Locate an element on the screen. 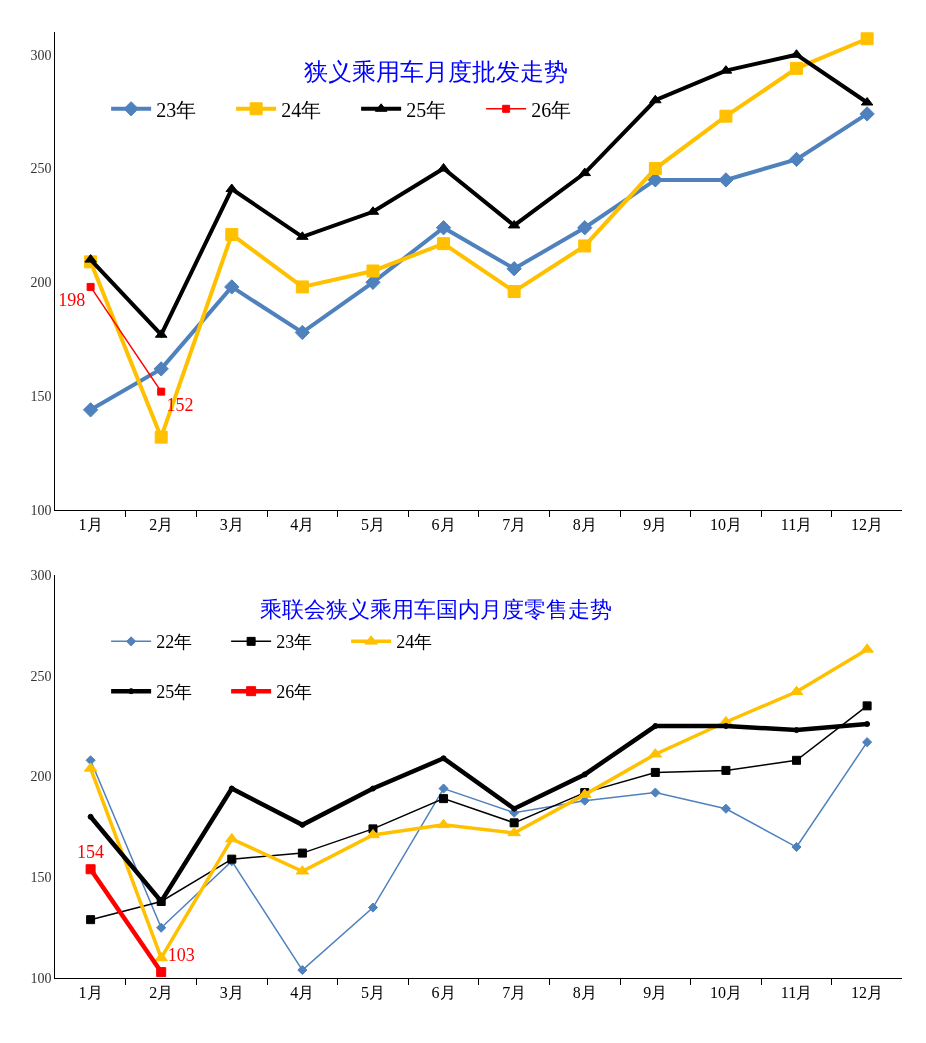  data-label: 198 is located at coordinates (72, 299).